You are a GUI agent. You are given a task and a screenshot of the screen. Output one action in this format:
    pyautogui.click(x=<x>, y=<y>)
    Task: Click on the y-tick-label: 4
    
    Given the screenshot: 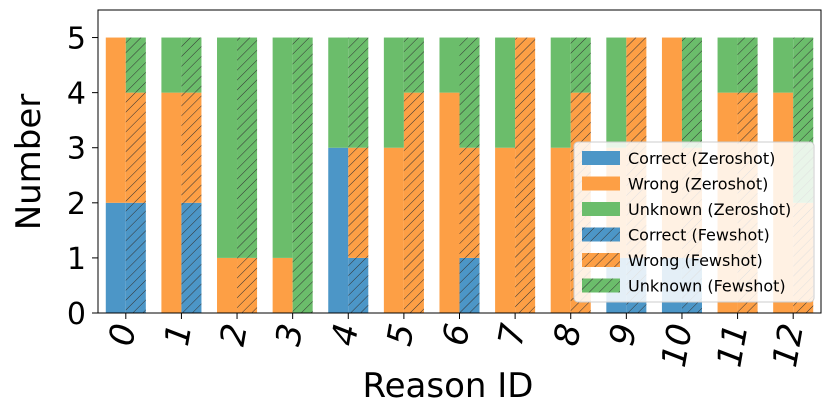 What is the action you would take?
    pyautogui.click(x=76, y=94)
    